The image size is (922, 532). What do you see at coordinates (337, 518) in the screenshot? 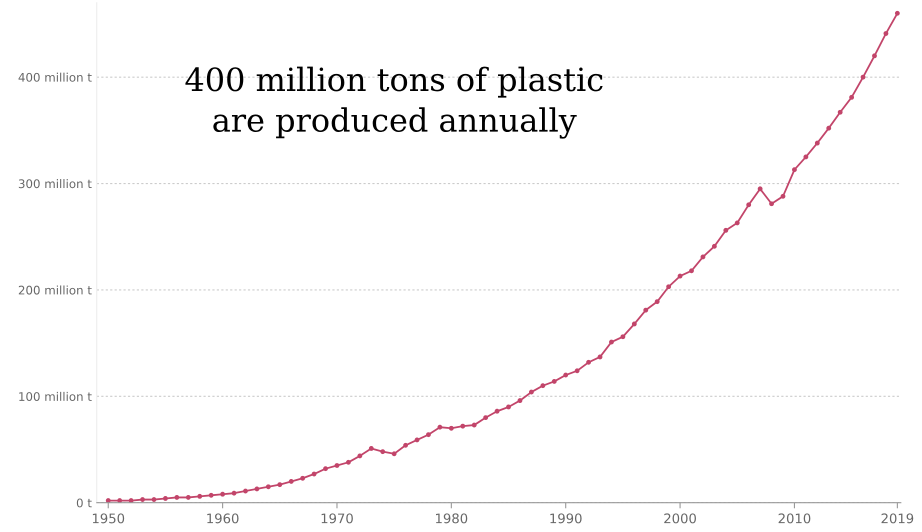
I see `x-tick-label: 1970` at bounding box center [337, 518].